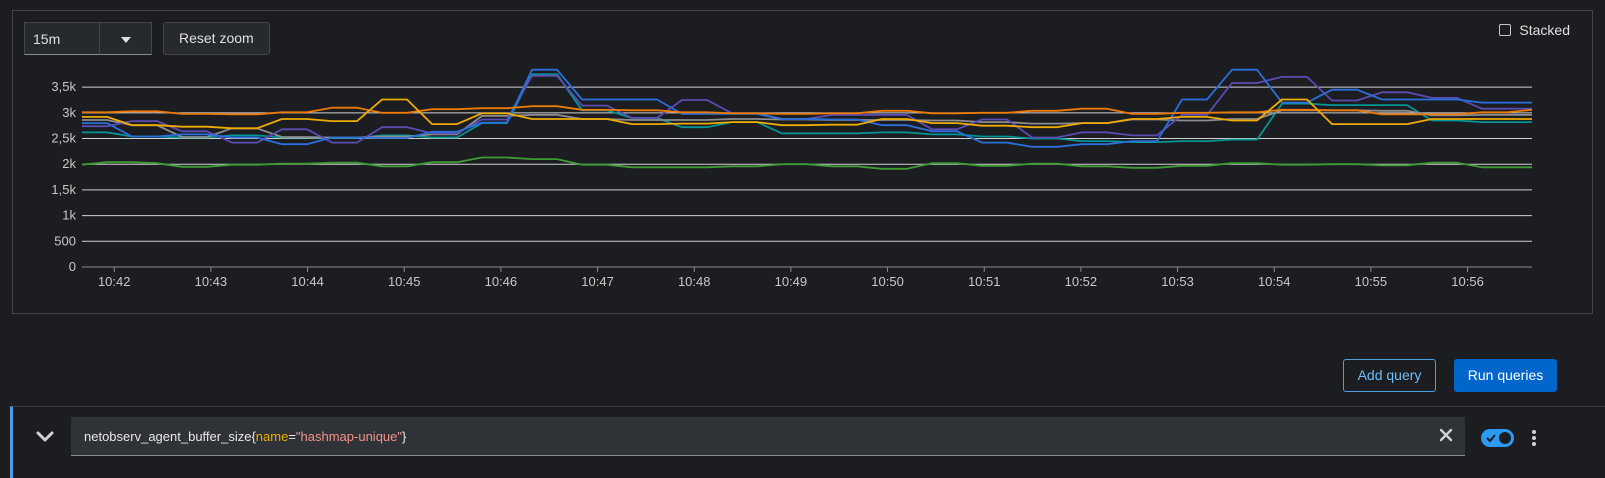 This screenshot has height=478, width=1605. What do you see at coordinates (69, 112) in the screenshot?
I see `y-tick-label: 3k` at bounding box center [69, 112].